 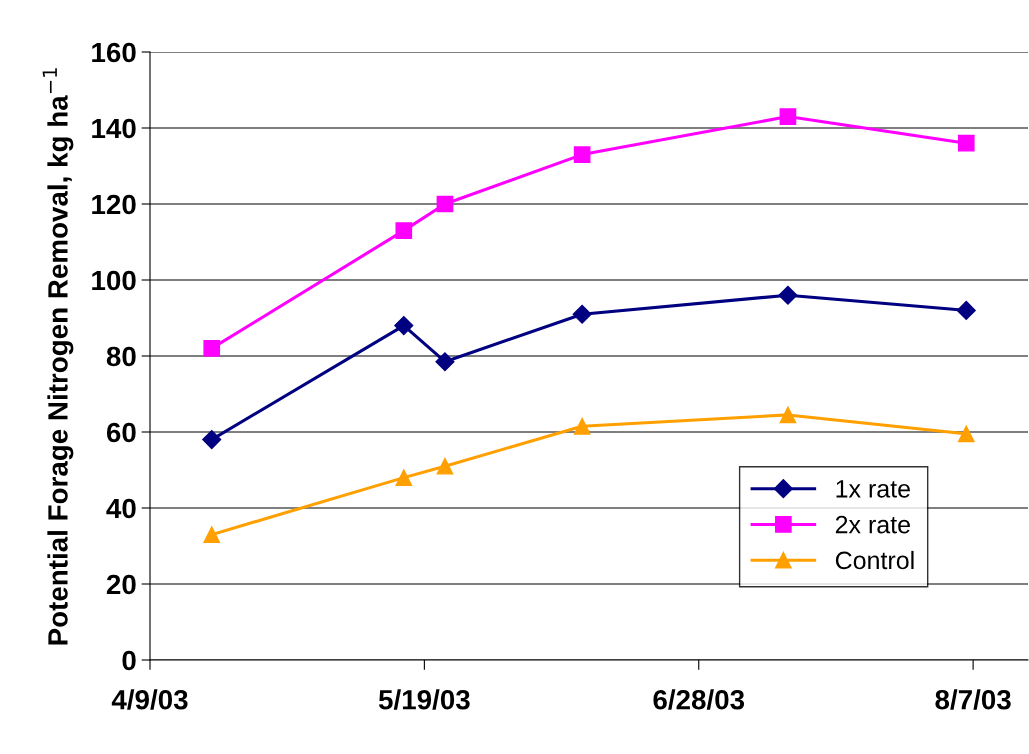 What do you see at coordinates (872, 524) in the screenshot?
I see `legend-label: 2x rate` at bounding box center [872, 524].